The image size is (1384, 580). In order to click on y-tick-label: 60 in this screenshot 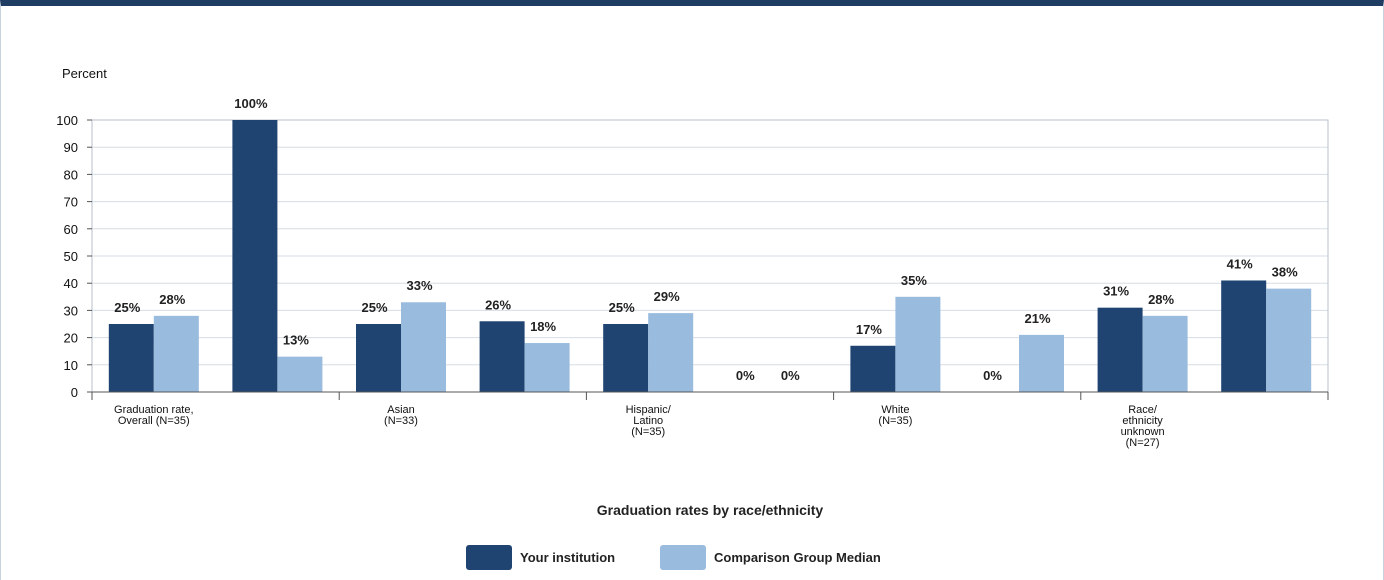, I will do `click(71, 229)`.